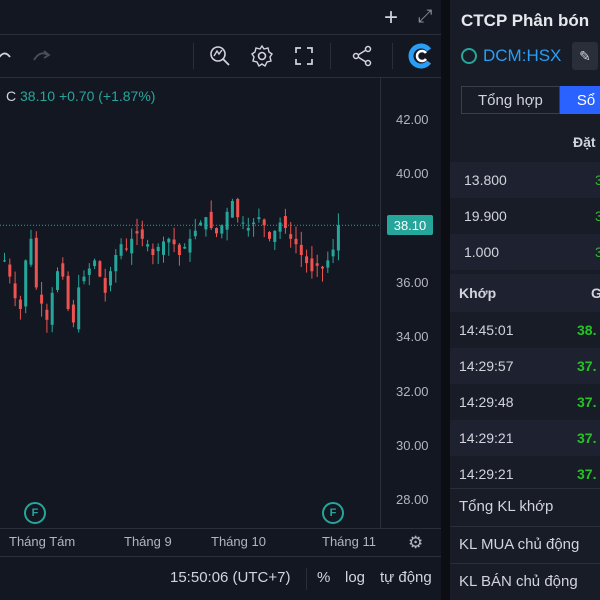  I want to click on bottombar-separator, so click(306, 579).